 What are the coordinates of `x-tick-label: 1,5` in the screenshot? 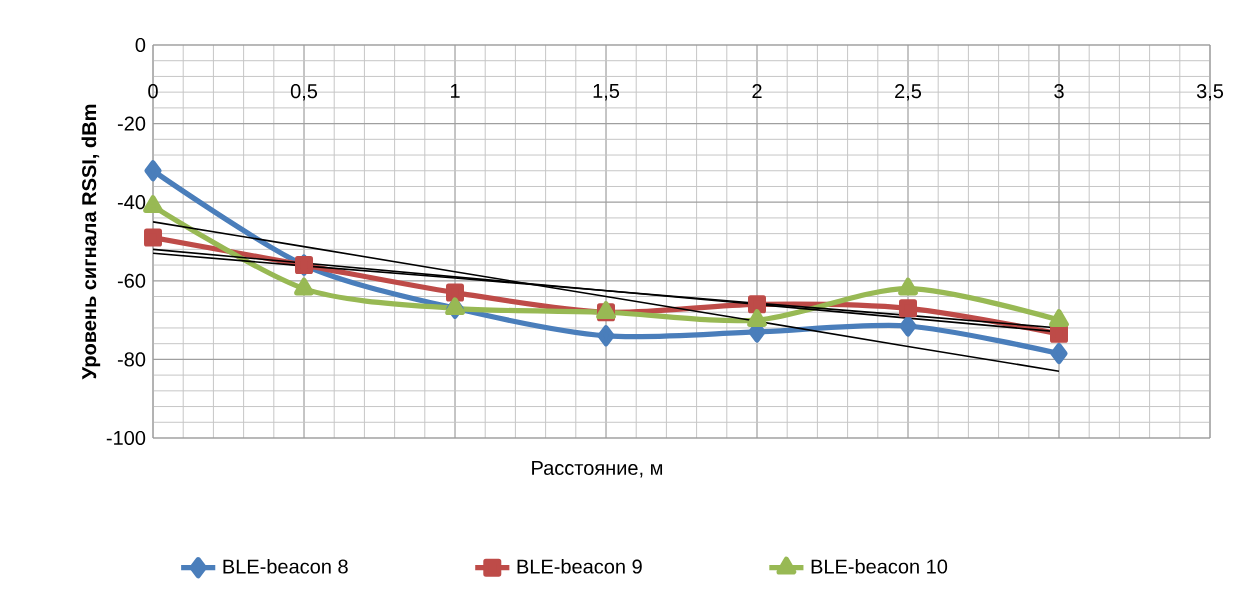 It's located at (606, 92).